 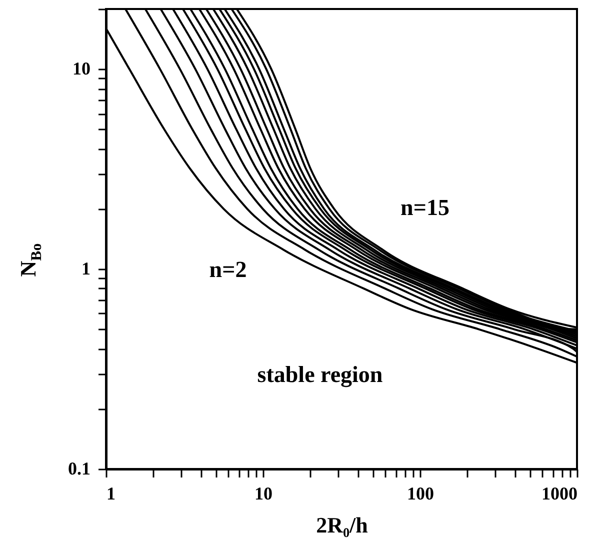 What do you see at coordinates (320, 375) in the screenshot?
I see `annotation: stable region` at bounding box center [320, 375].